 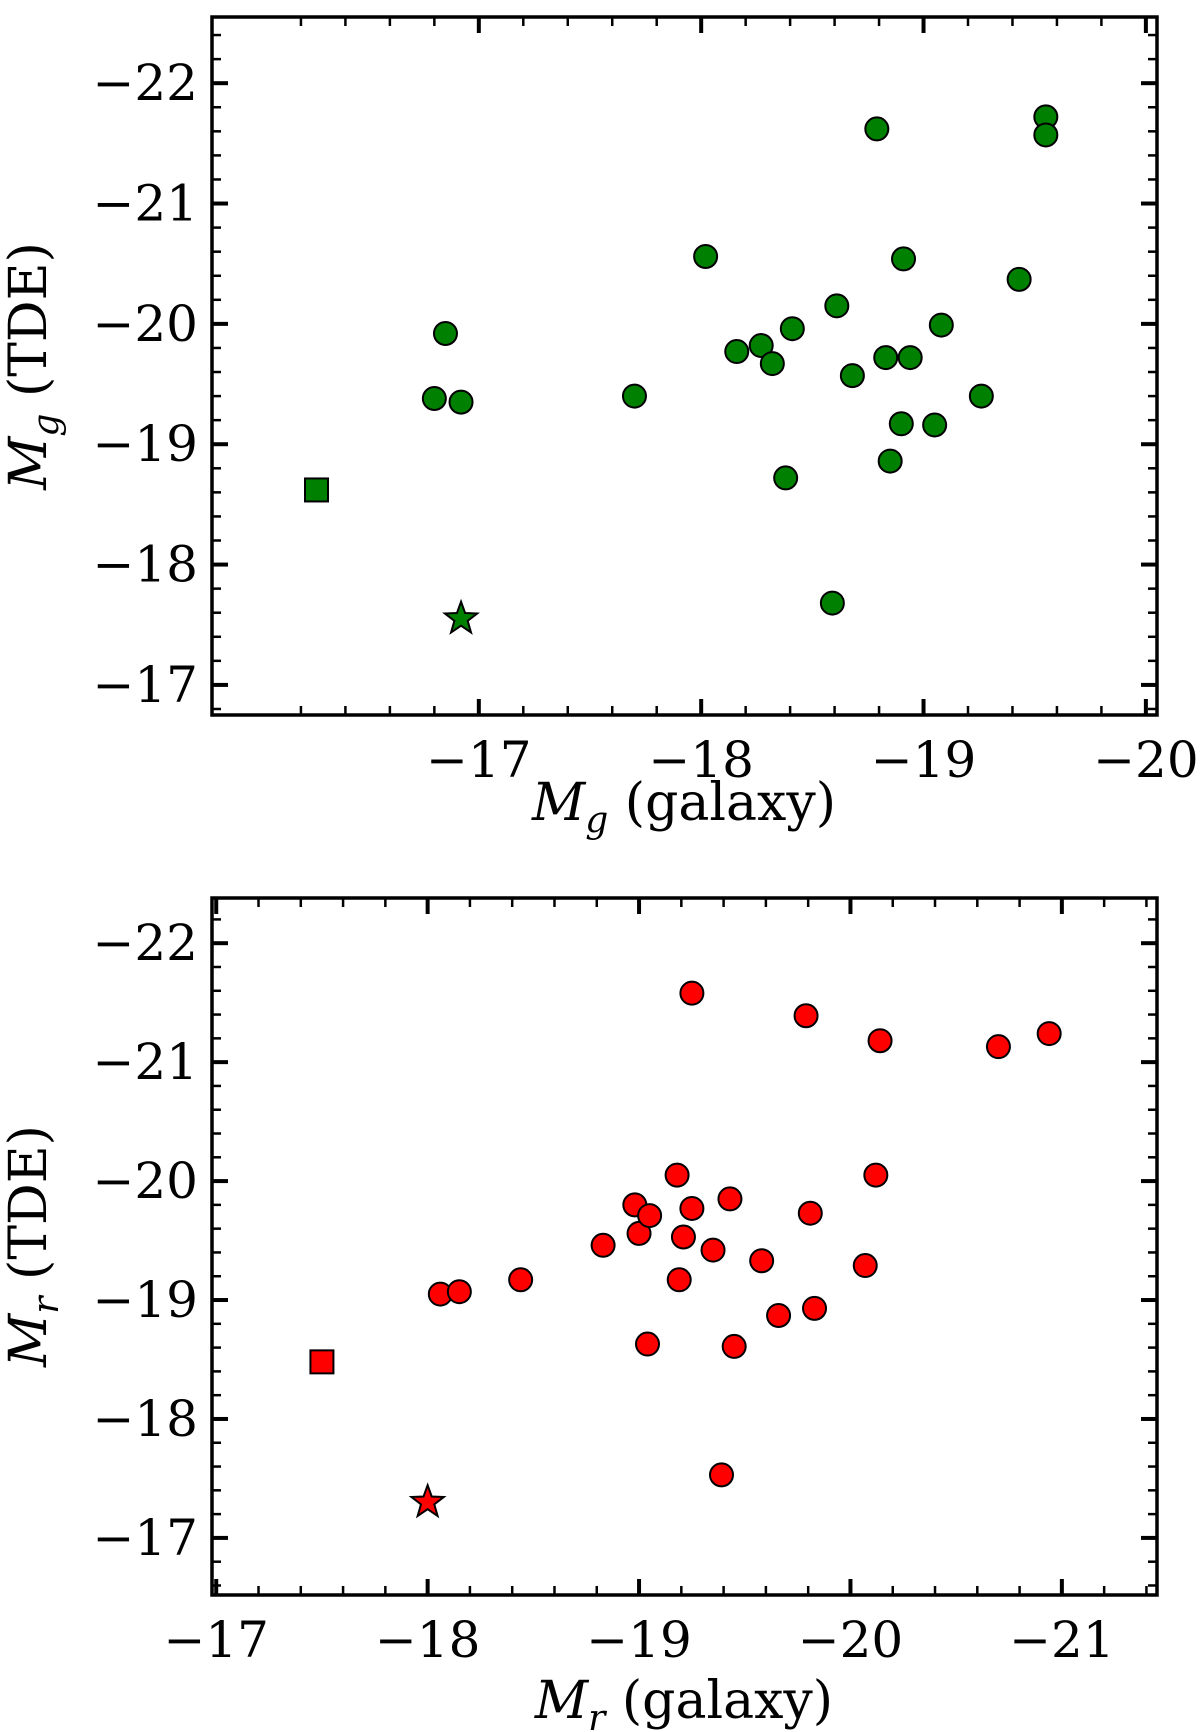 What do you see at coordinates (683, 1701) in the screenshot?
I see `bottom-x-axis-label: Mr (galaxy)` at bounding box center [683, 1701].